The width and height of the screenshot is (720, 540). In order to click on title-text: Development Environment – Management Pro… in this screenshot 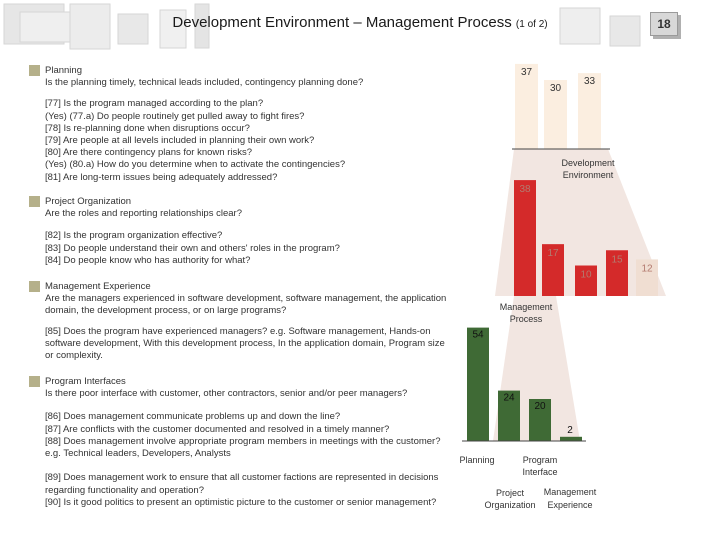, I will do `click(342, 22)`.